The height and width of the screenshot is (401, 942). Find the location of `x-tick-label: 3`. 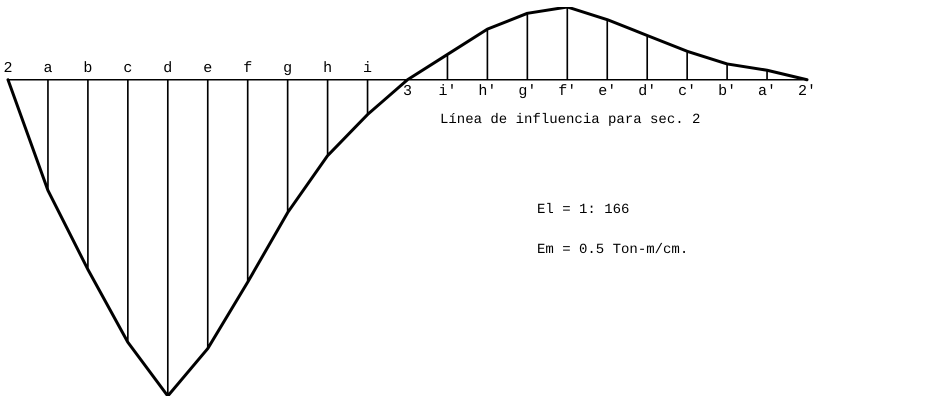

x-tick-label: 3 is located at coordinates (407, 91).